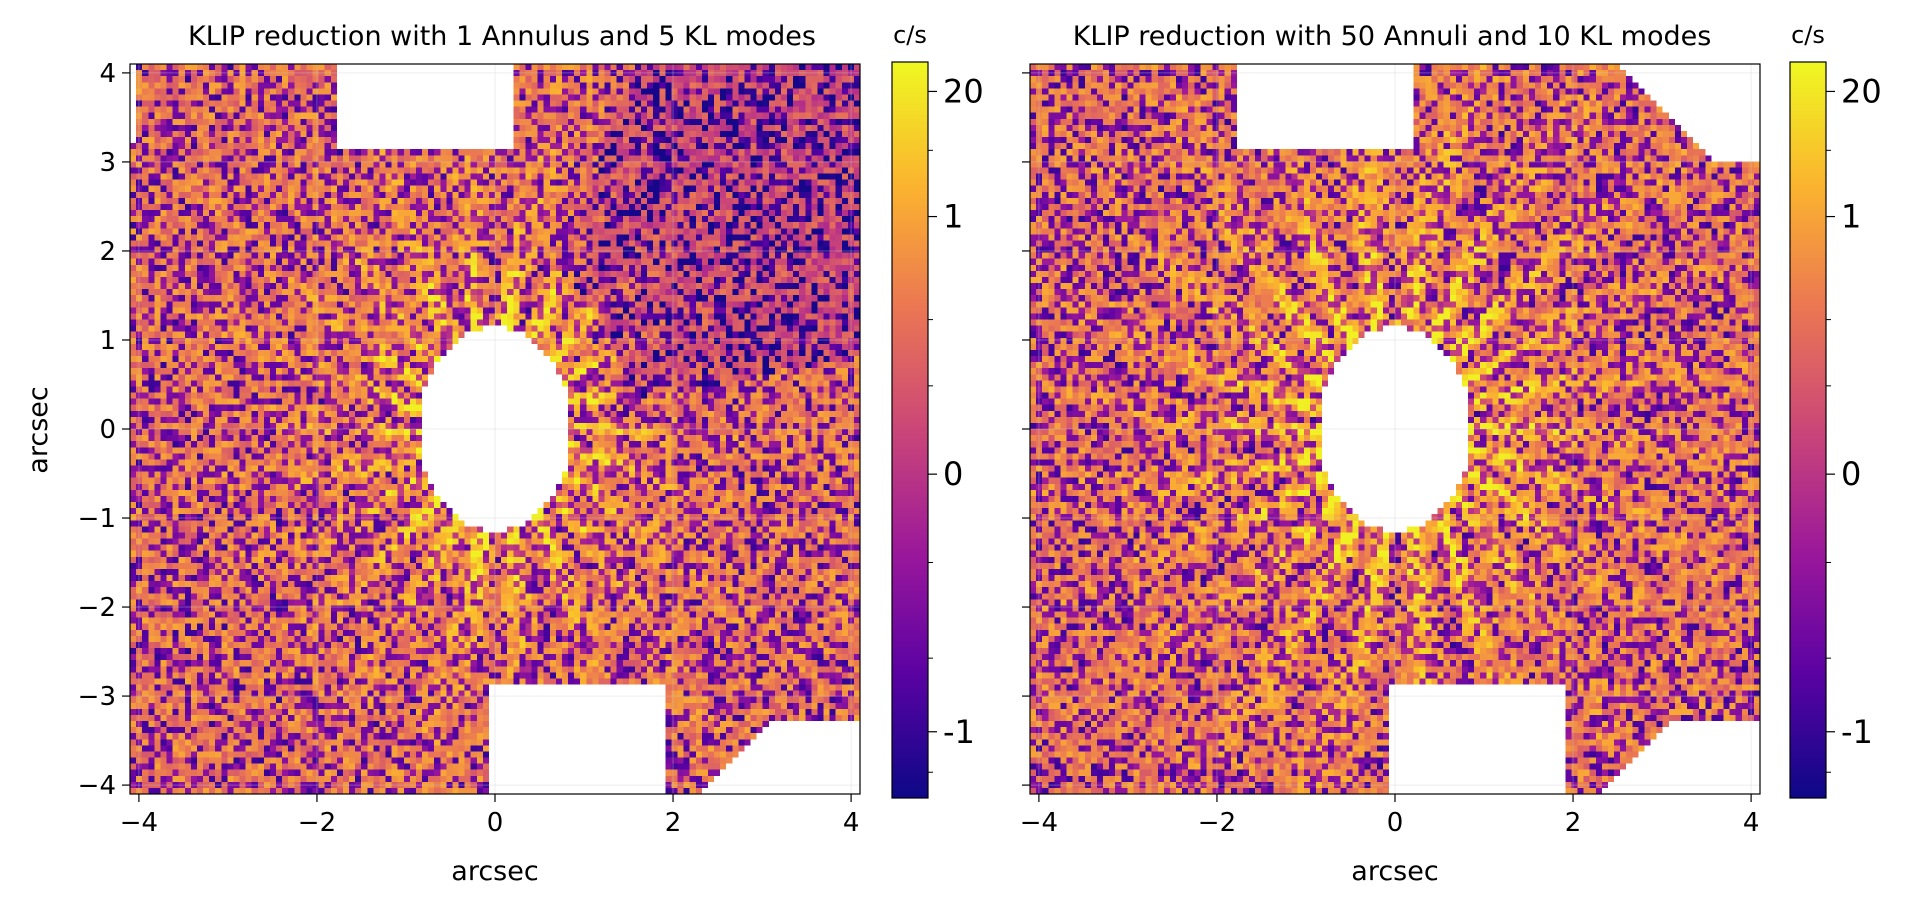  I want to click on panel-2-colorbar-ticks: -1 0 1 20, so click(1854, 422).